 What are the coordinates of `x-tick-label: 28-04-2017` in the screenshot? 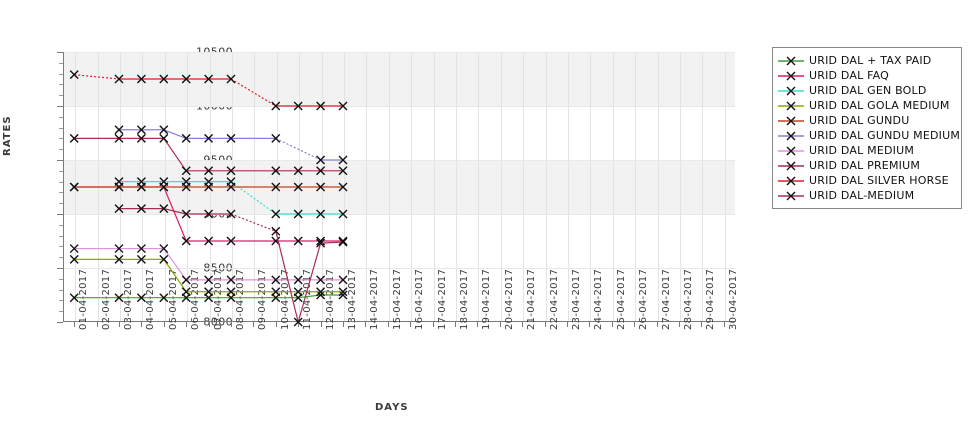 It's located at (688, 299).